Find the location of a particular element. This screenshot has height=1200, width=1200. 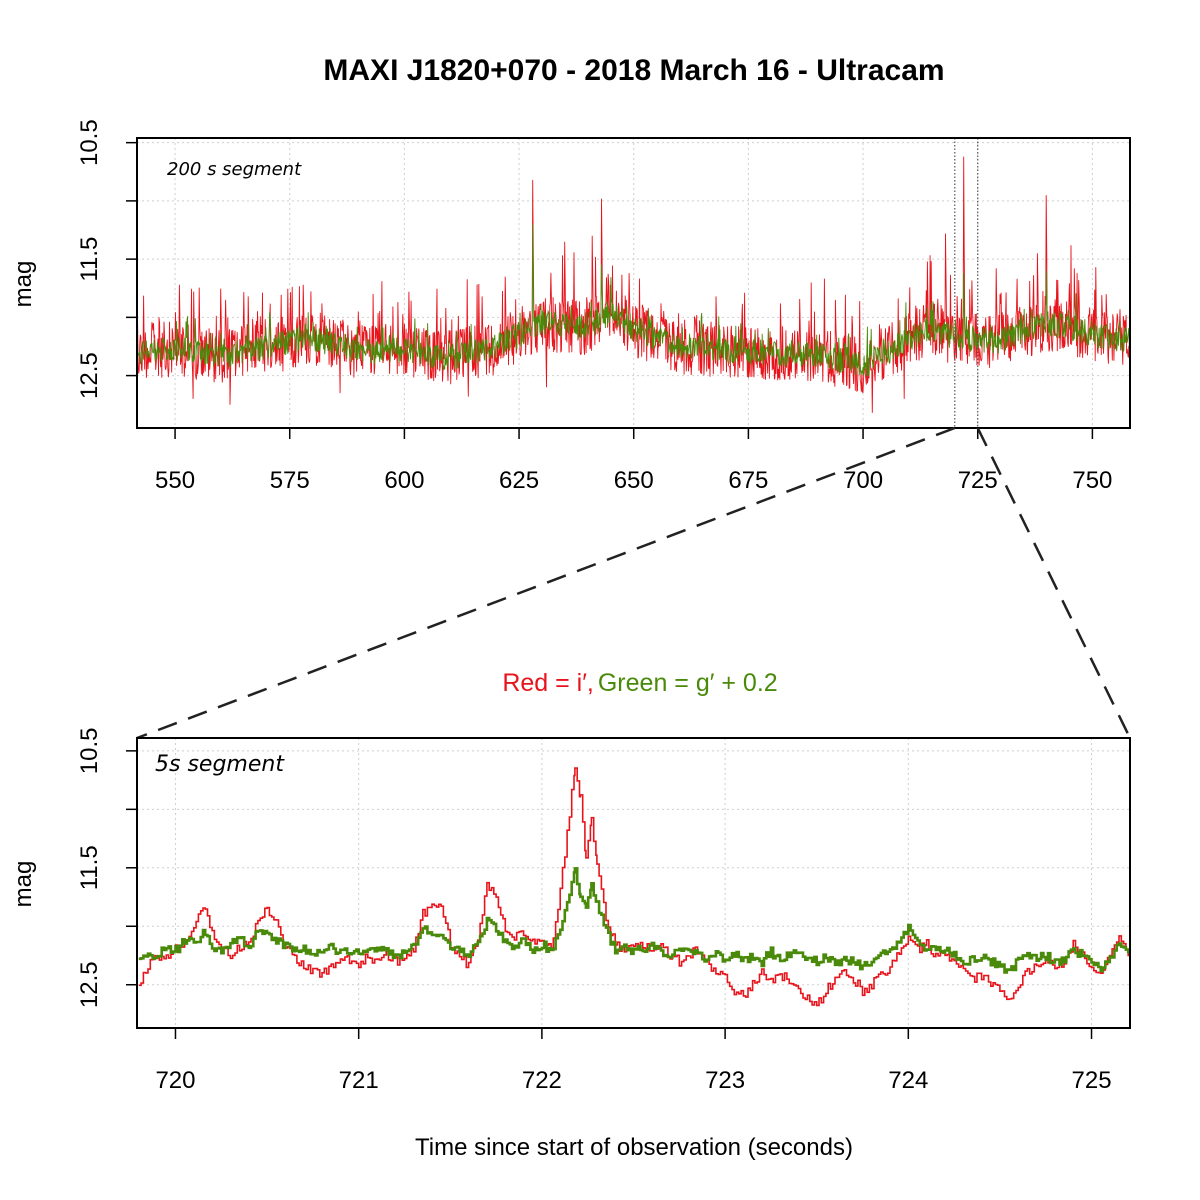

x-tick-label: 722 is located at coordinates (542, 1080).